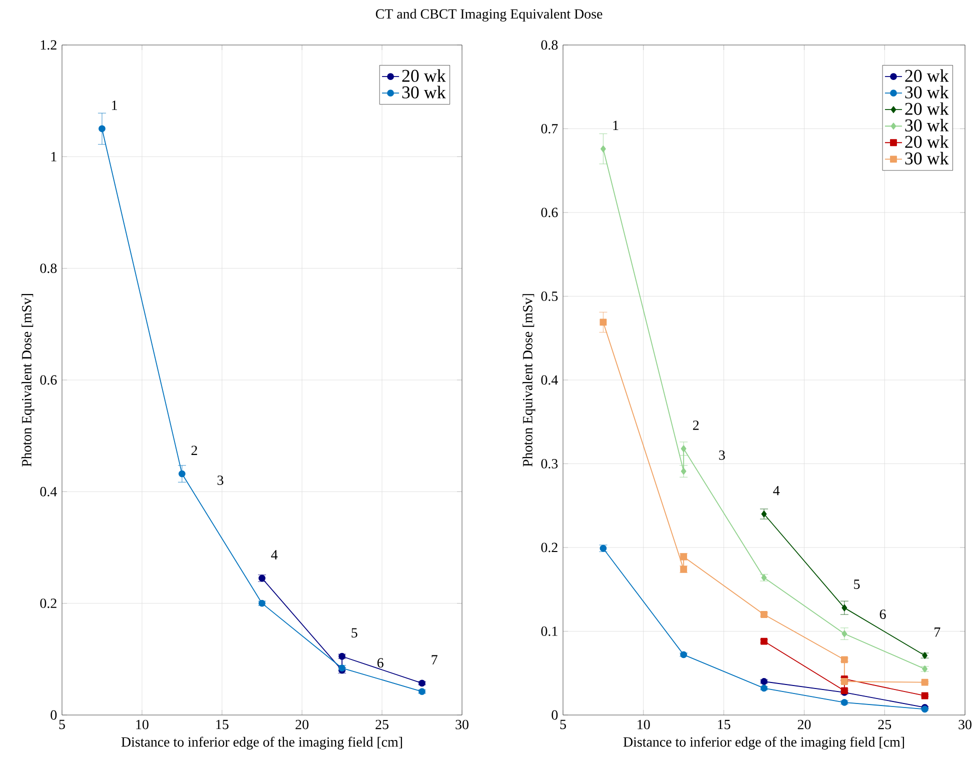 The width and height of the screenshot is (978, 768). What do you see at coordinates (549, 631) in the screenshot?
I see `y-tick-label: 0.1` at bounding box center [549, 631].